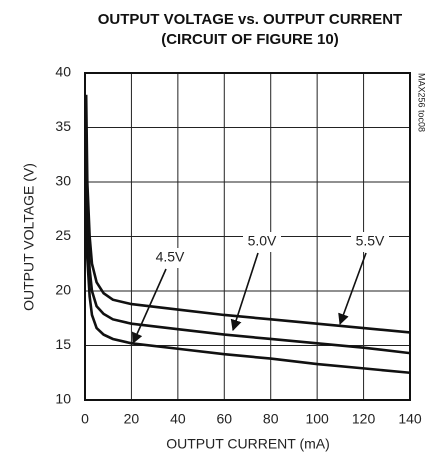 This screenshot has width=428, height=457. I want to click on y-tick-label: 35, so click(63, 126).